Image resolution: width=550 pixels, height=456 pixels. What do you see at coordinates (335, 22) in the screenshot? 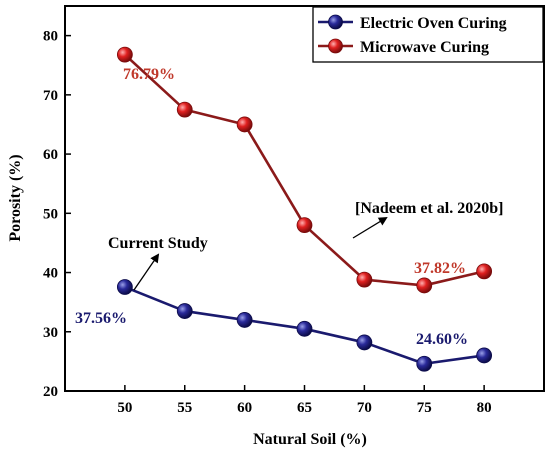
I see `legend-marker-electric-oven` at bounding box center [335, 22].